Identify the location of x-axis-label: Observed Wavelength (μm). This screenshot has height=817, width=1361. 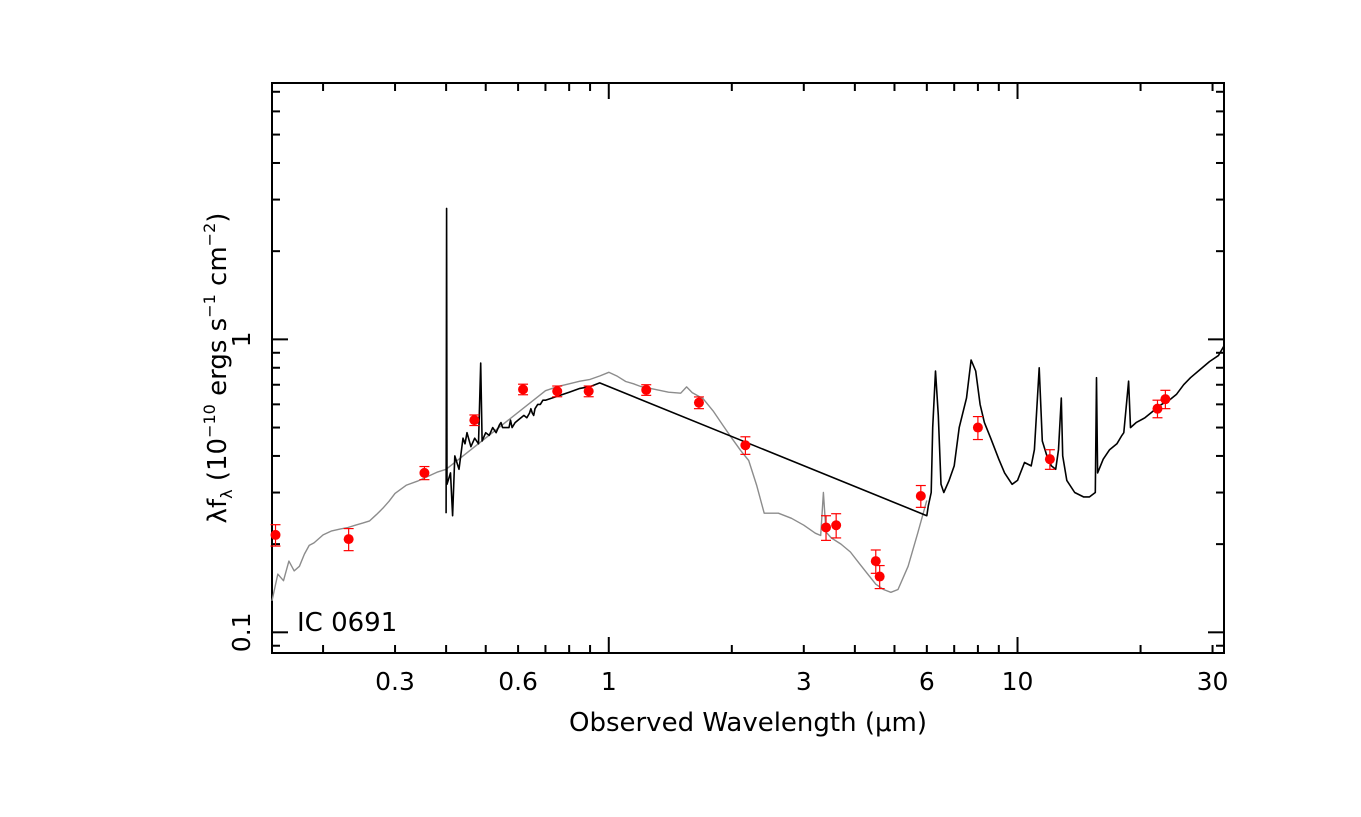
(748, 723).